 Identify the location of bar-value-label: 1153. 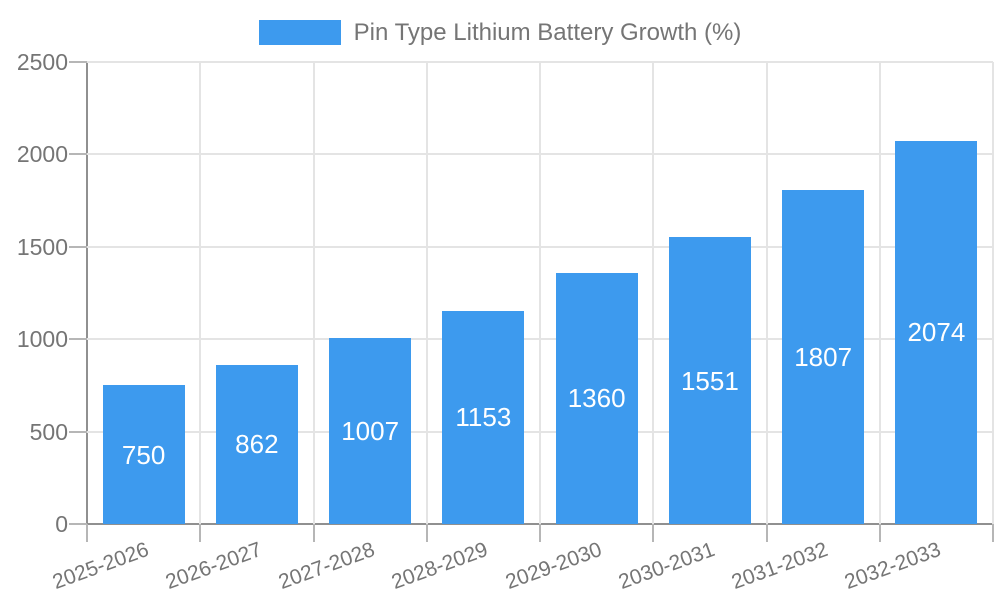
(483, 417).